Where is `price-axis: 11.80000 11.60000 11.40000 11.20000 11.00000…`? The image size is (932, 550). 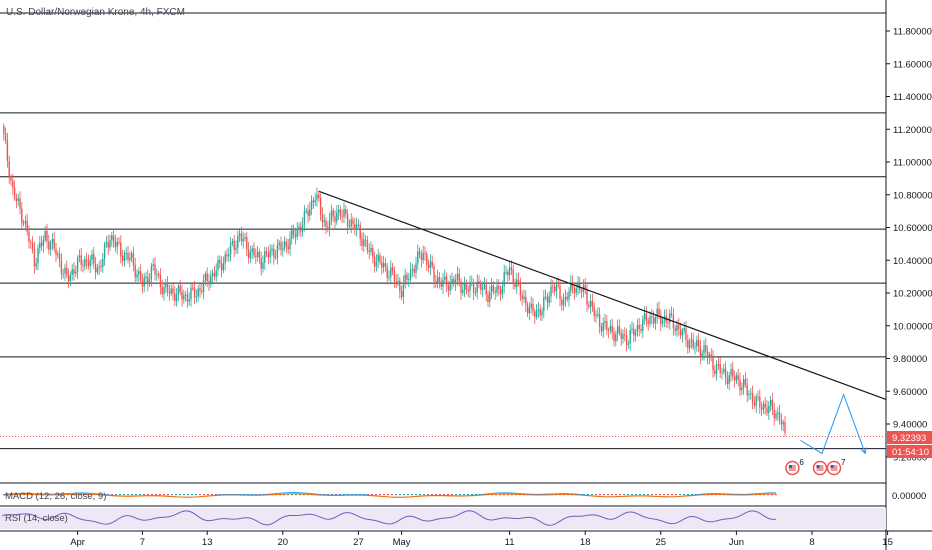 price-axis: 11.80000 11.60000 11.40000 11.20000 11.00000… is located at coordinates (909, 245).